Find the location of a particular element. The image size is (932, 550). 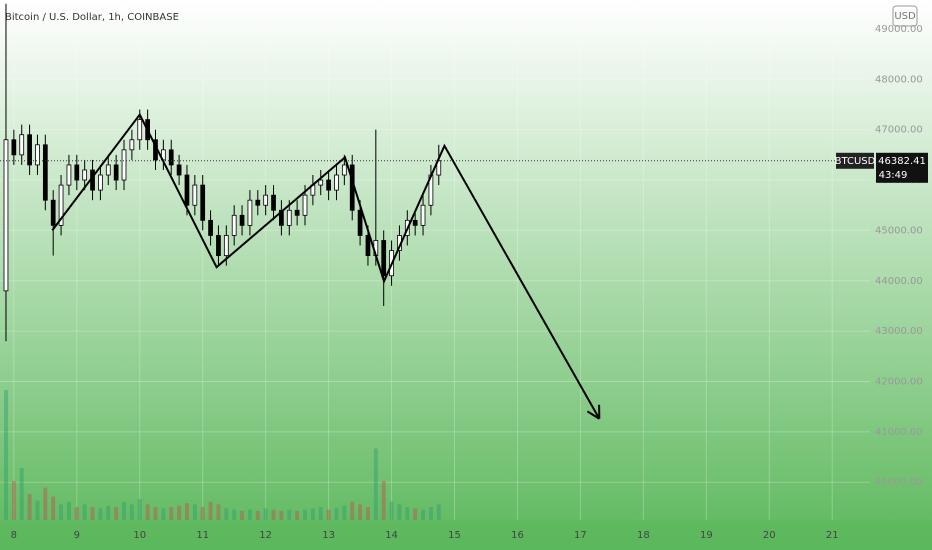

x-tick-label: 18 is located at coordinates (643, 535).